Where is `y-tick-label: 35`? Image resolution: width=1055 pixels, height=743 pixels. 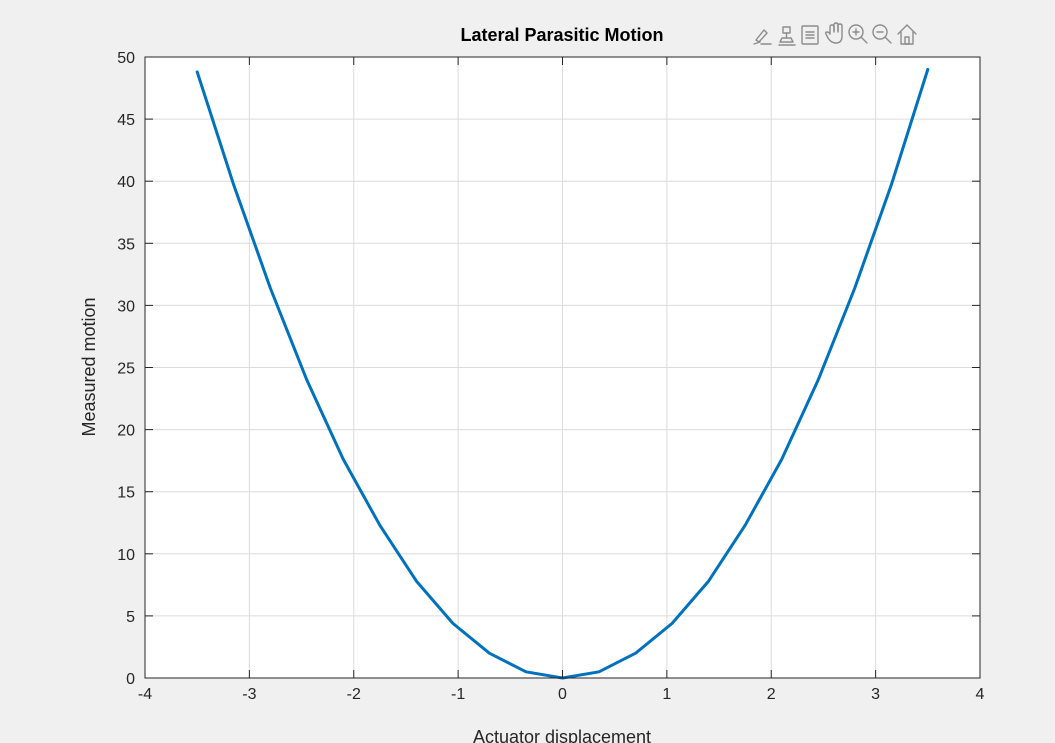 y-tick-label: 35 is located at coordinates (126, 244).